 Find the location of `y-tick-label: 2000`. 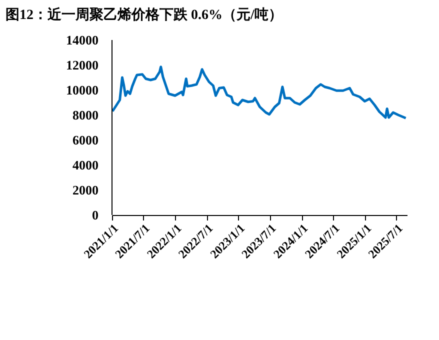

y-tick-label: 2000 is located at coordinates (85, 190).